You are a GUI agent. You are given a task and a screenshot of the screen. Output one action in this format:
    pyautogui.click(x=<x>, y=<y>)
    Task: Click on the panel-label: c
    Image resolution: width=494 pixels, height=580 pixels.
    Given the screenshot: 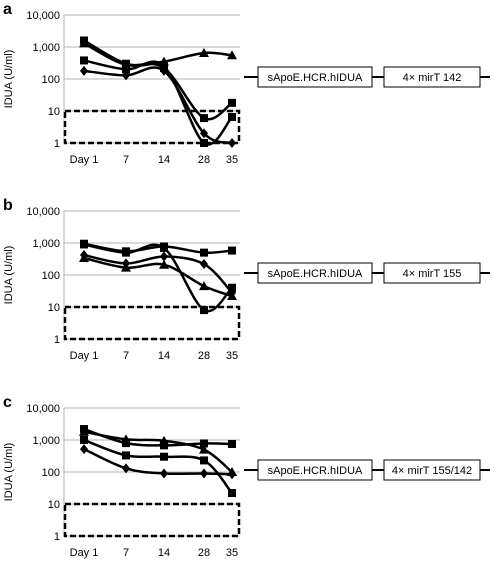 What is the action you would take?
    pyautogui.click(x=7, y=402)
    